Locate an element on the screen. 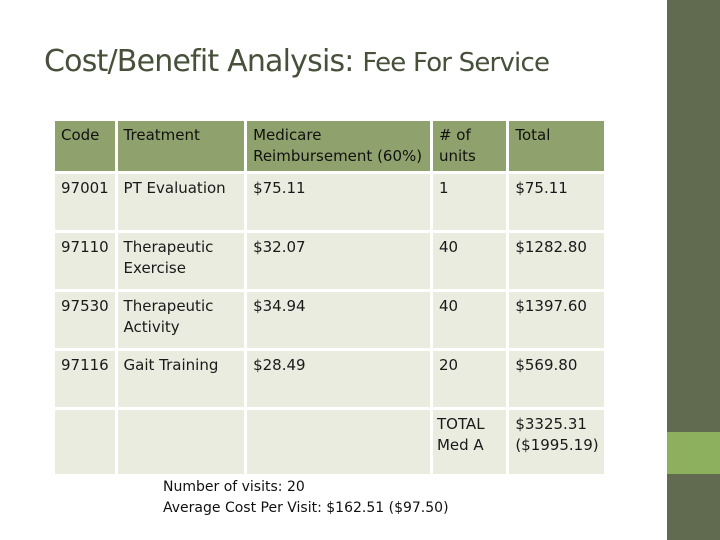 This screenshot has width=720, height=540. average-cost-text: Average Cost Per Visit: $162.51 ($97.50) is located at coordinates (306, 508).